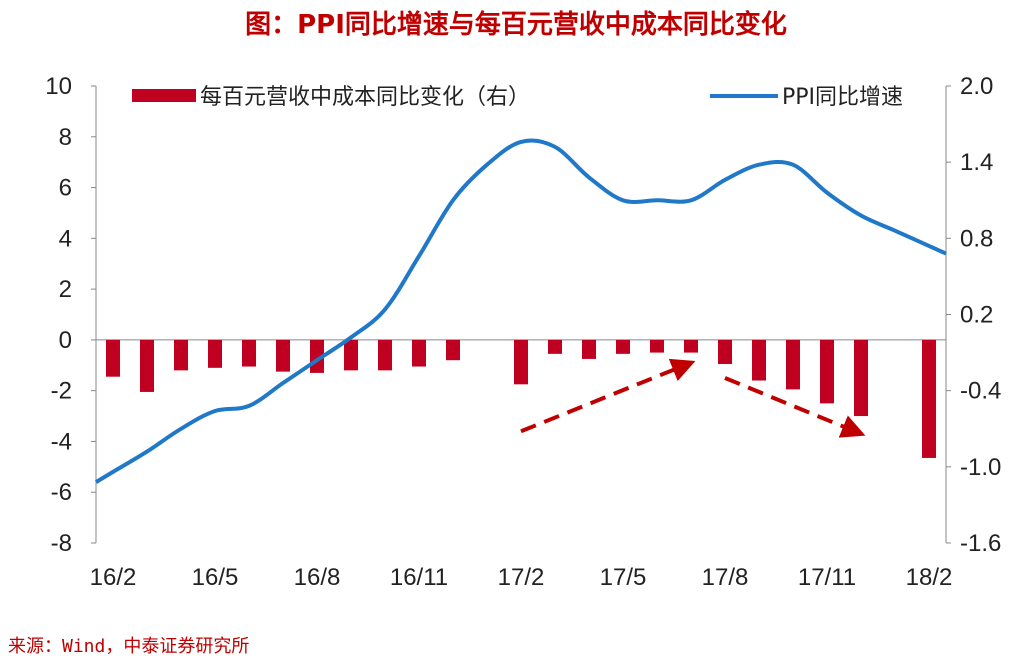 The image size is (1033, 659). Describe the element at coordinates (61, 492) in the screenshot. I see `y-left-tick-label: -6` at that location.